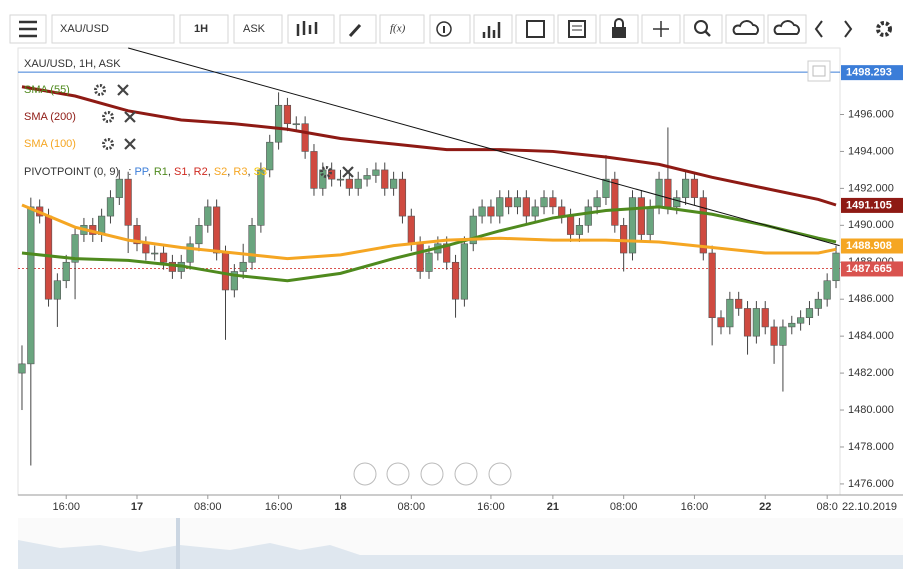 This screenshot has height=569, width=903. Describe the element at coordinates (493, 29) in the screenshot. I see `volume-button` at that location.